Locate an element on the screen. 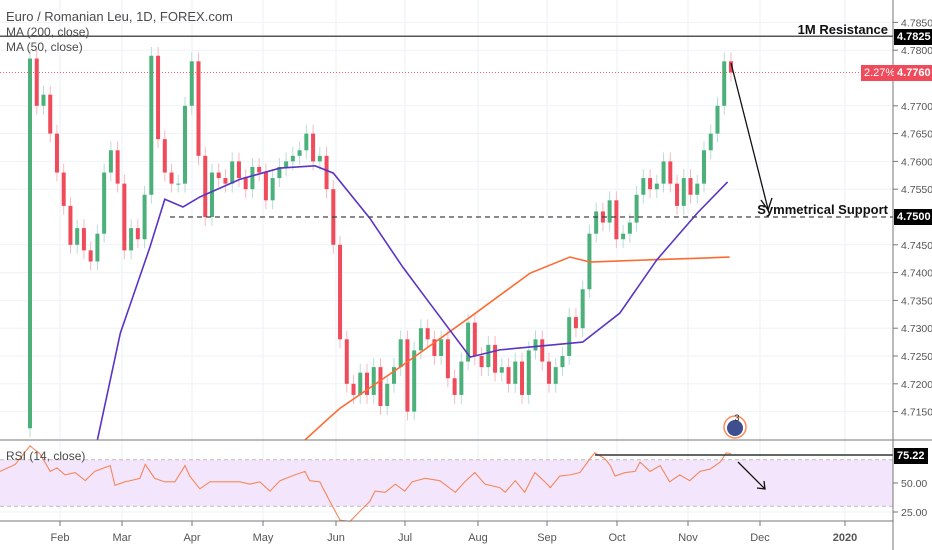  rsi-value-tag: 75.22 is located at coordinates (911, 456).